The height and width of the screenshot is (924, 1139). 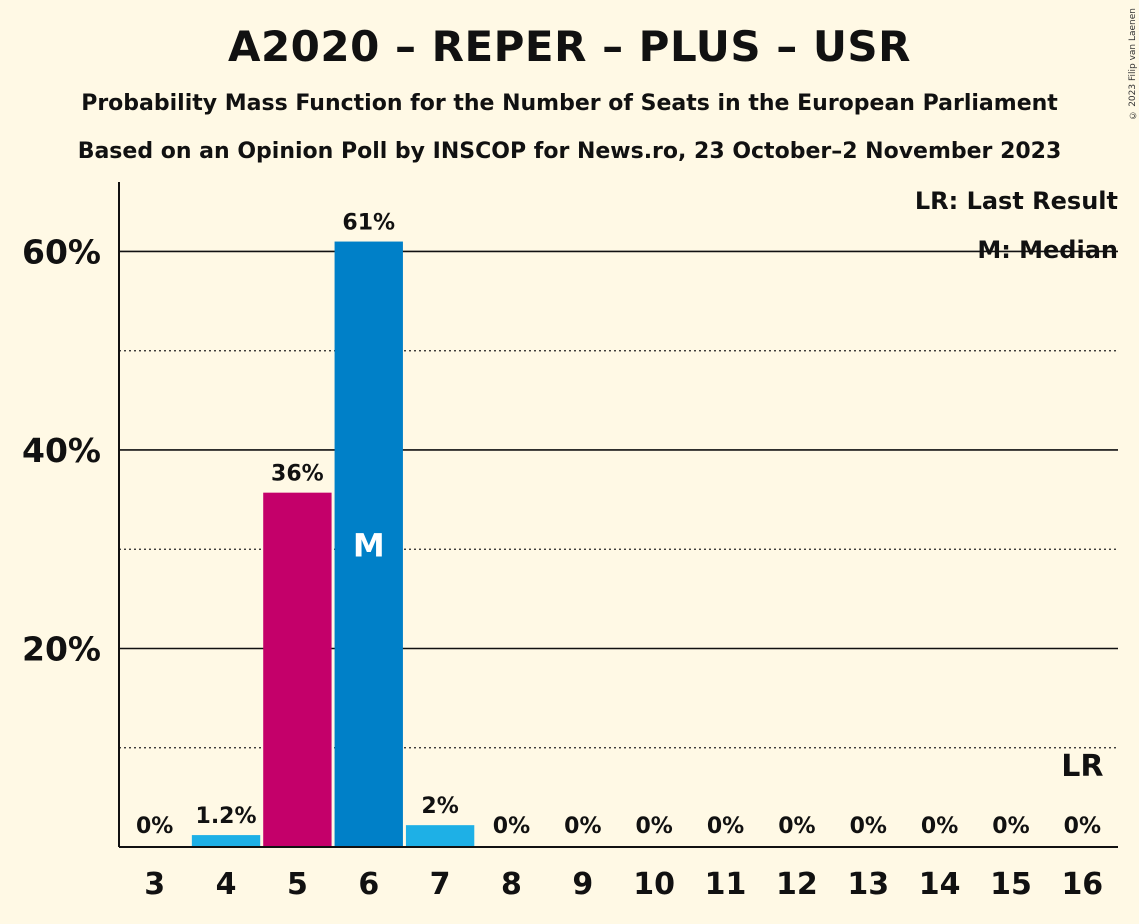 I want to click on x-tick-label: 3, so click(x=154, y=884).